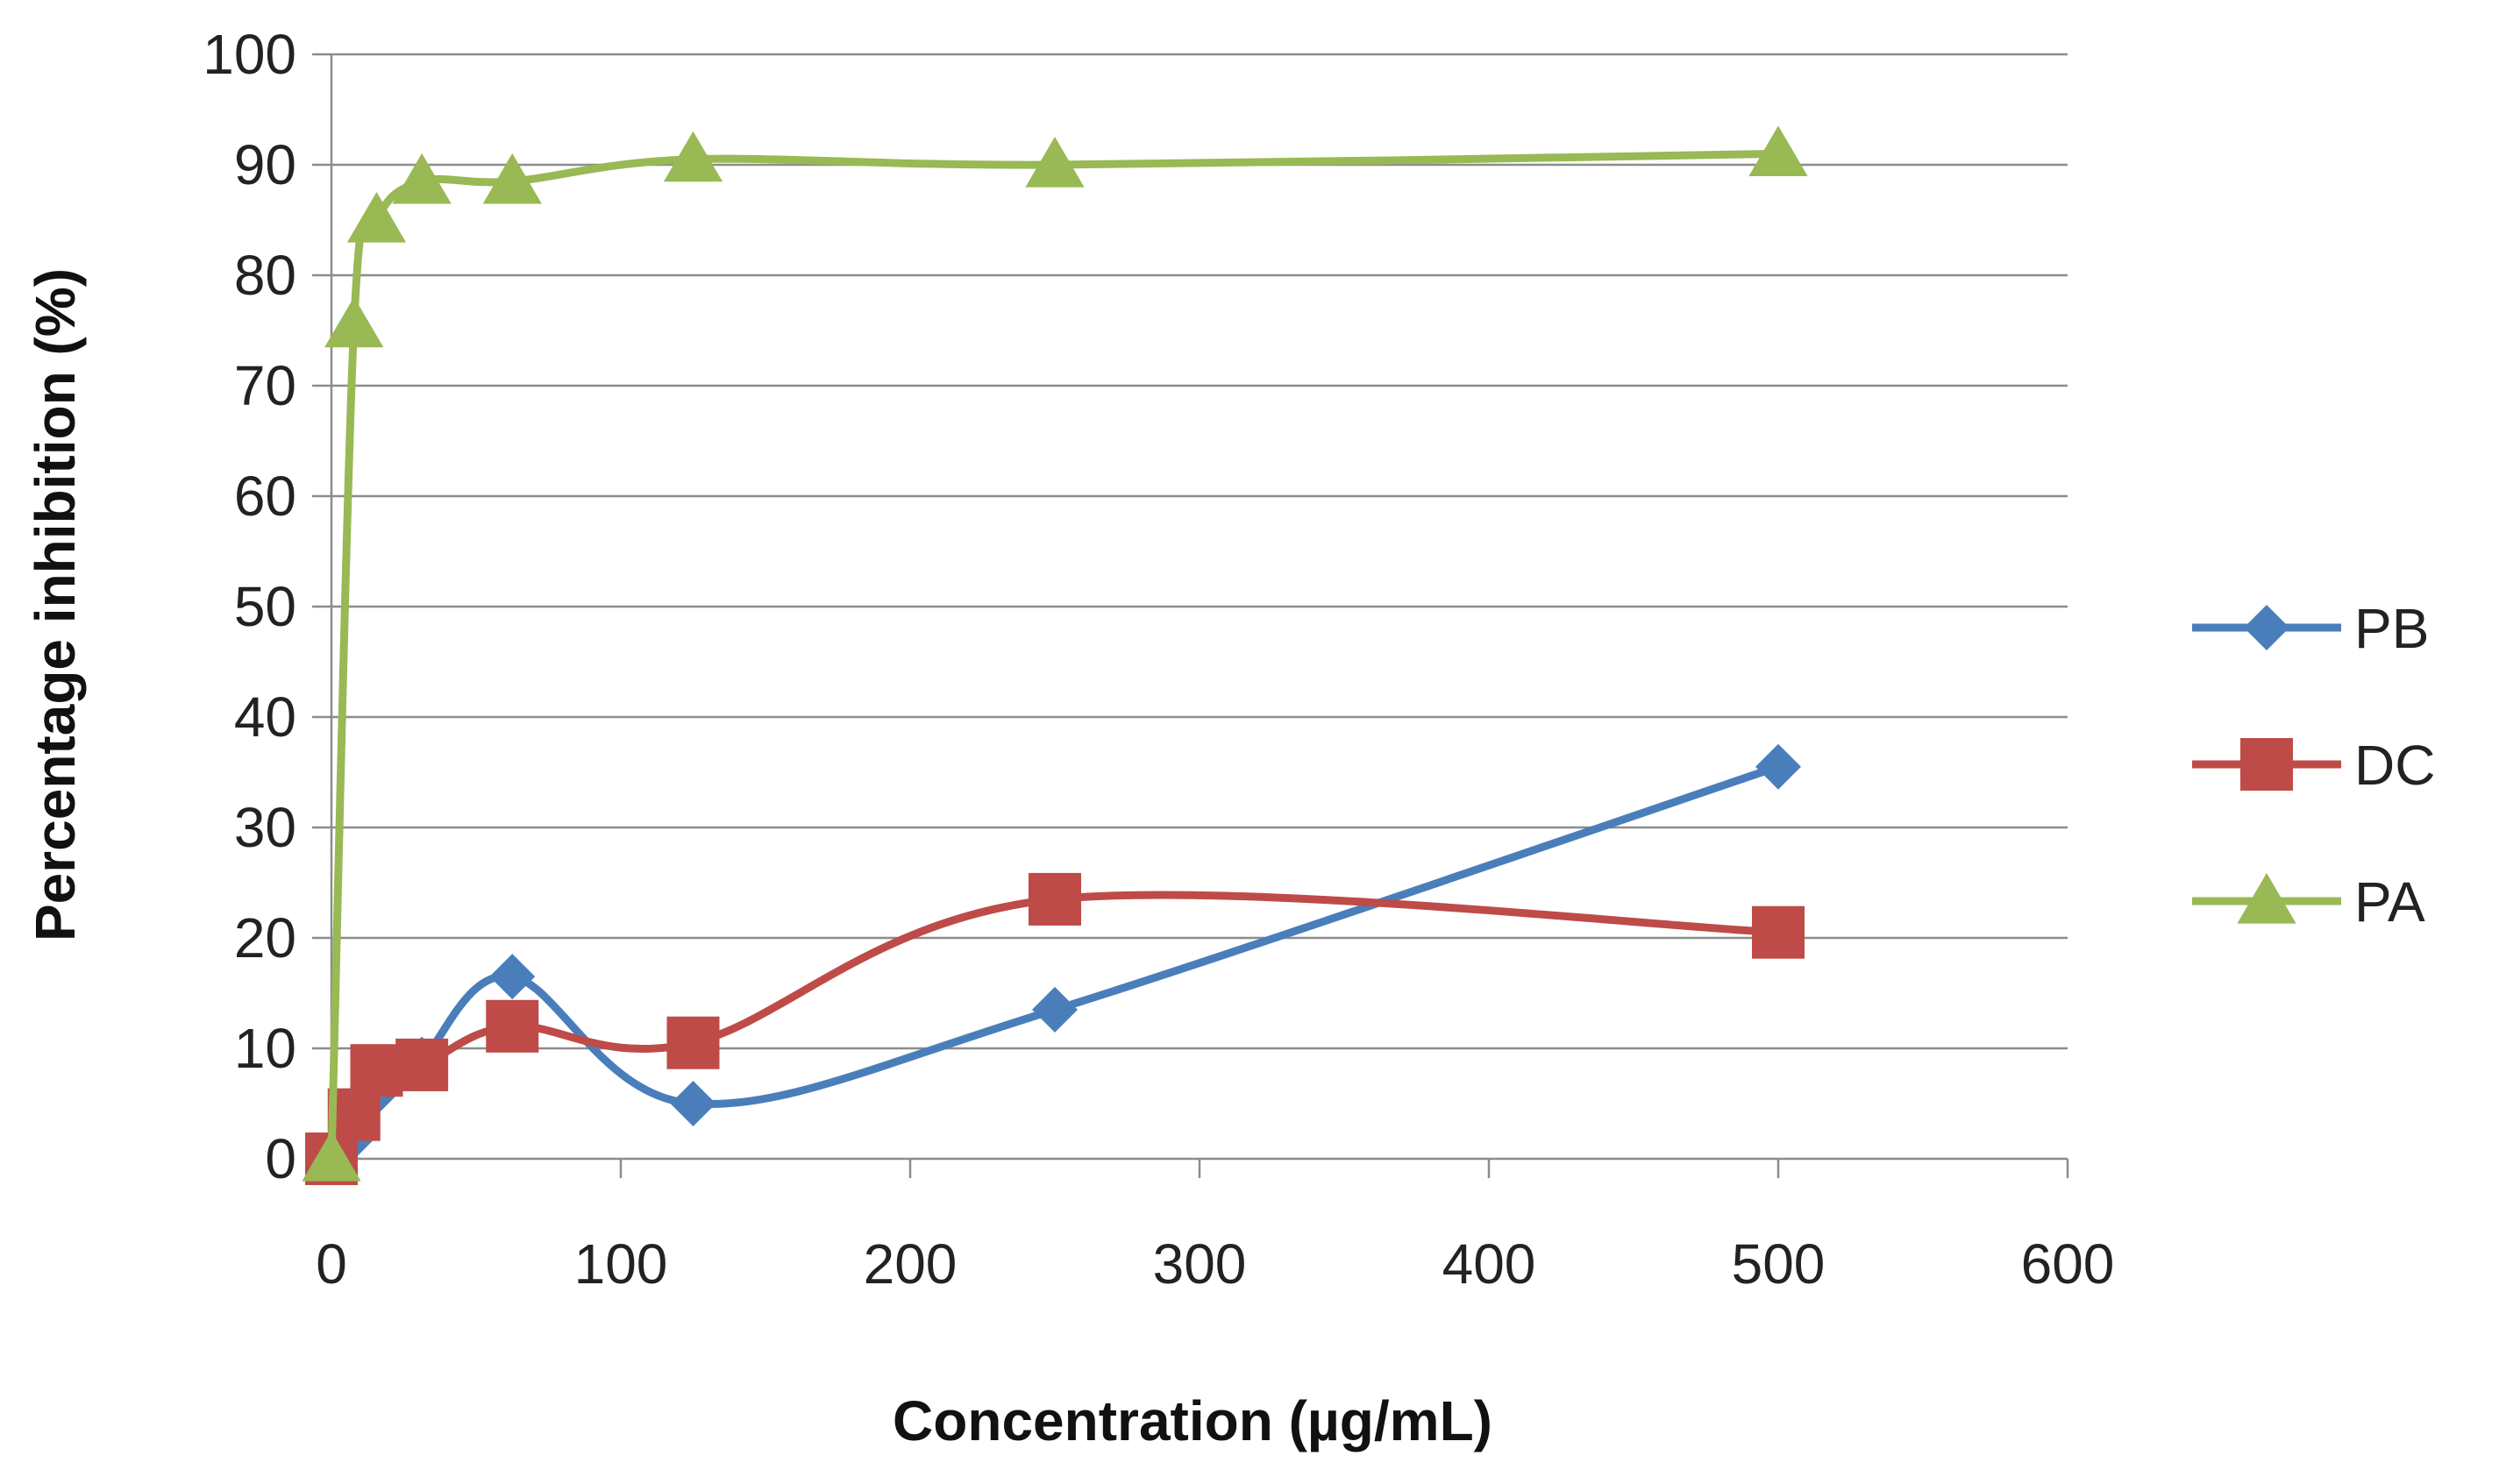  Describe the element at coordinates (265, 937) in the screenshot. I see `y-tick-label: 20` at that location.